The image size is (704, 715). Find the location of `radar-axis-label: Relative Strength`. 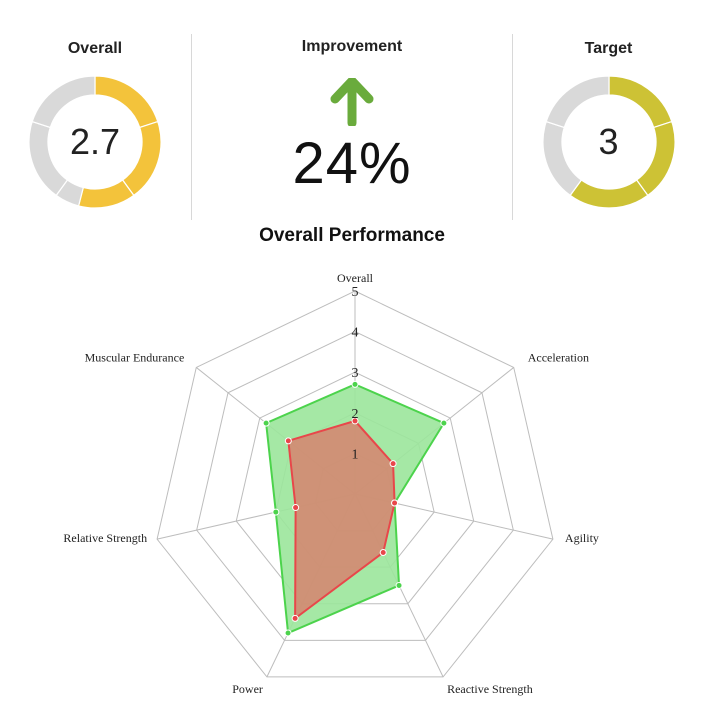

radar-axis-label: Relative Strength is located at coordinates (105, 538).